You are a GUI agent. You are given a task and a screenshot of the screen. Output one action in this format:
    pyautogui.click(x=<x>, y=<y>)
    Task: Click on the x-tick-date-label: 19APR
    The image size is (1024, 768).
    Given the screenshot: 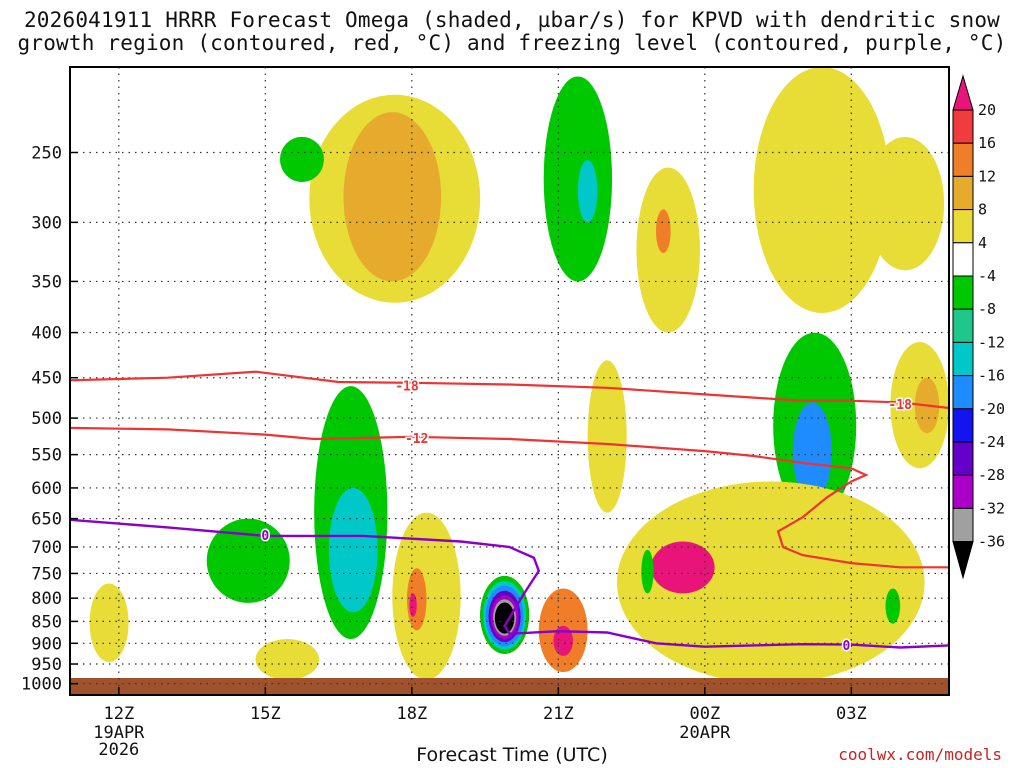 What is the action you would take?
    pyautogui.click(x=119, y=733)
    